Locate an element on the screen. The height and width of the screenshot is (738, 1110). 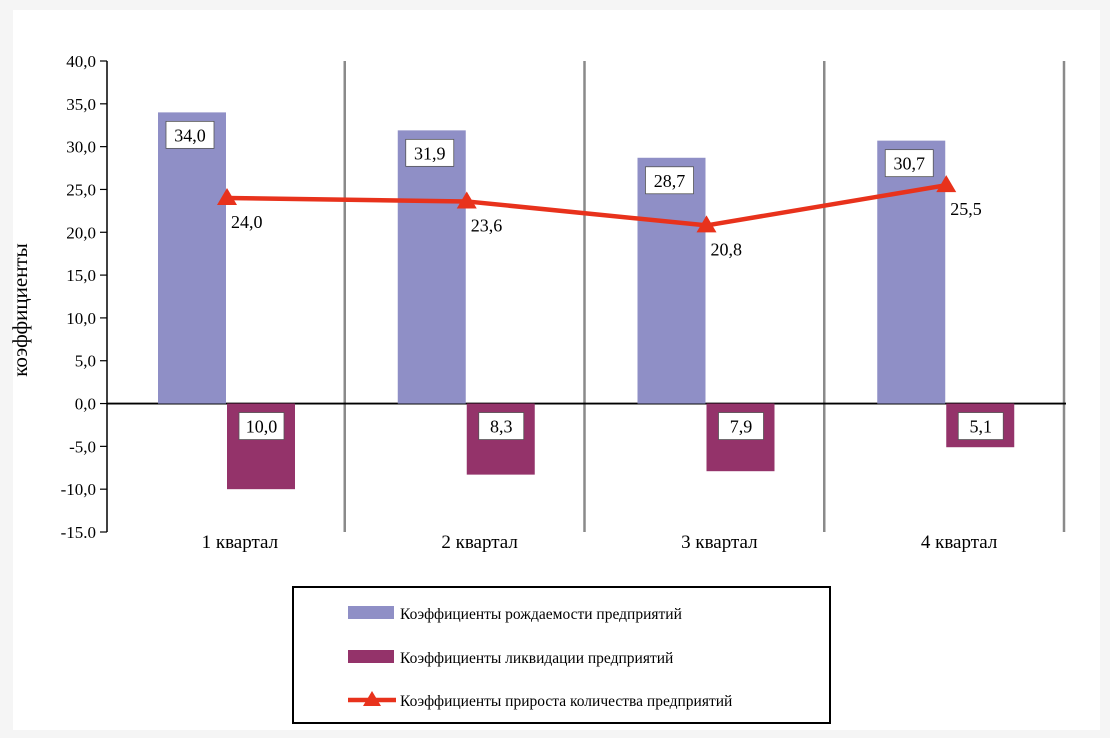
legend-label-liquidation: Коэффициенты ликвидации предприятий is located at coordinates (536, 658).